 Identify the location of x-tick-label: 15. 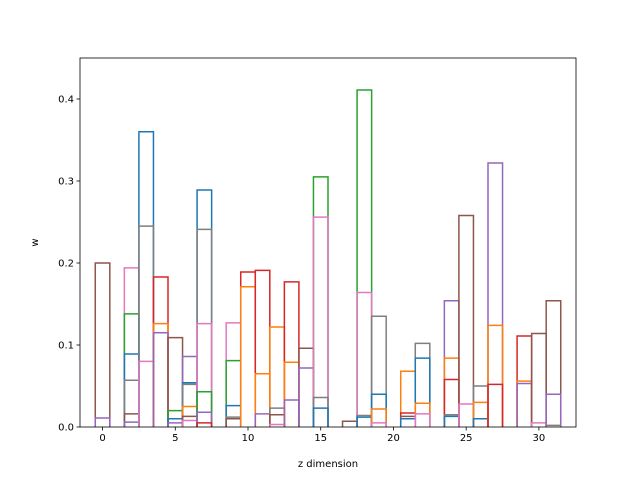
(320, 438).